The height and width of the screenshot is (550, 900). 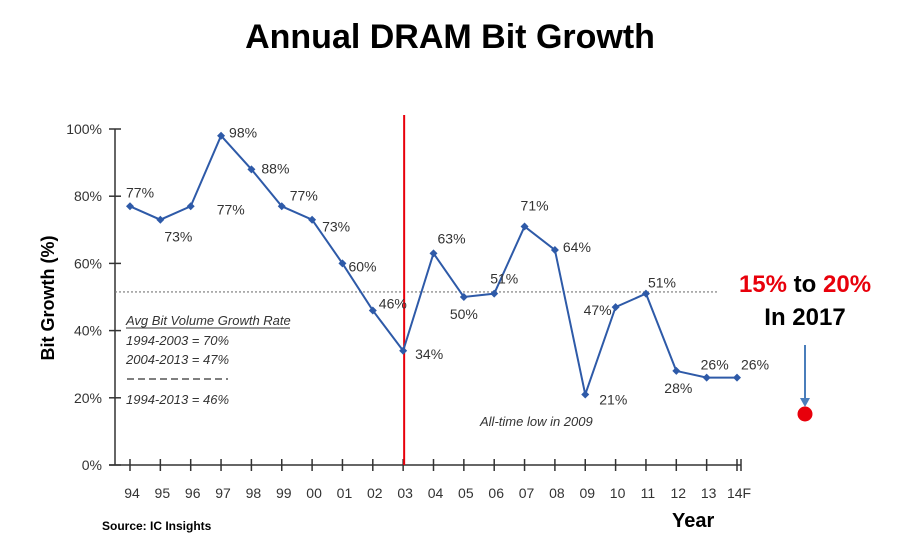 I want to click on x-tick-label: 11, so click(x=648, y=493).